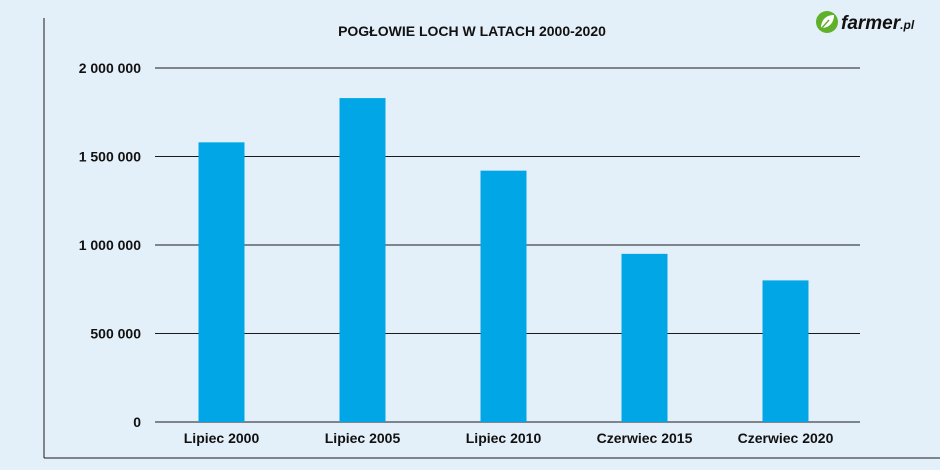 The image size is (940, 470). I want to click on x-tick-label: Lipiec 2005, so click(363, 438).